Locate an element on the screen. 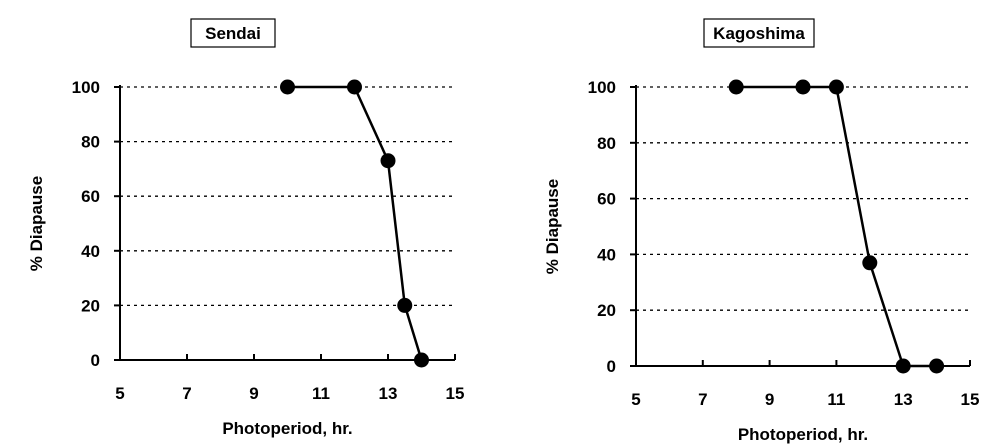 Image resolution: width=989 pixels, height=447 pixels. chart-title: Kagoshima is located at coordinates (759, 33).